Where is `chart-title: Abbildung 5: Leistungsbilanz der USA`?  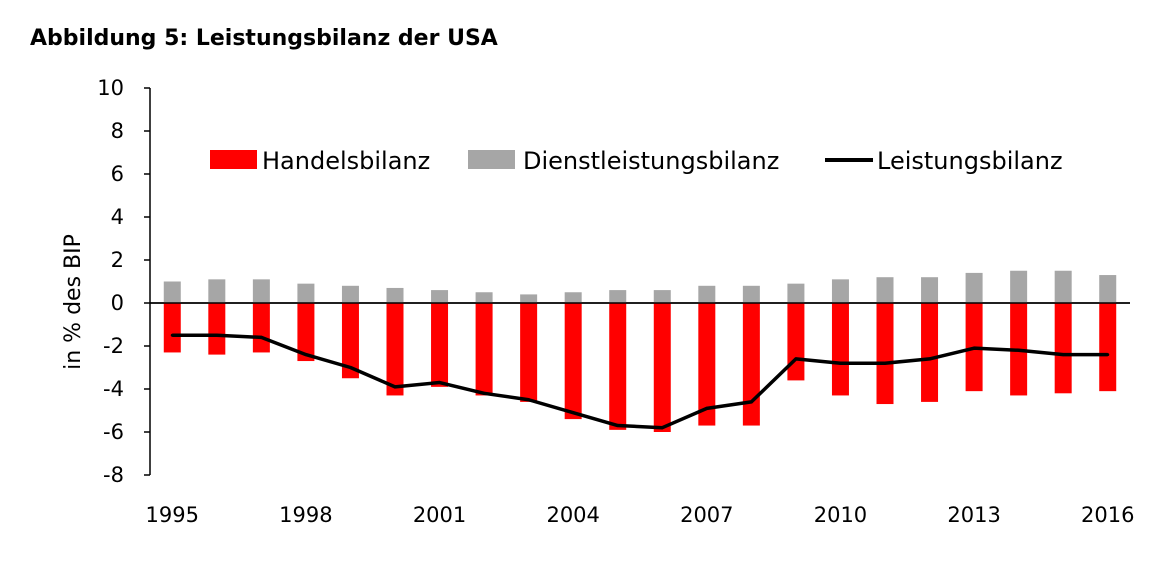 chart-title: Abbildung 5: Leistungsbilanz der USA is located at coordinates (264, 38).